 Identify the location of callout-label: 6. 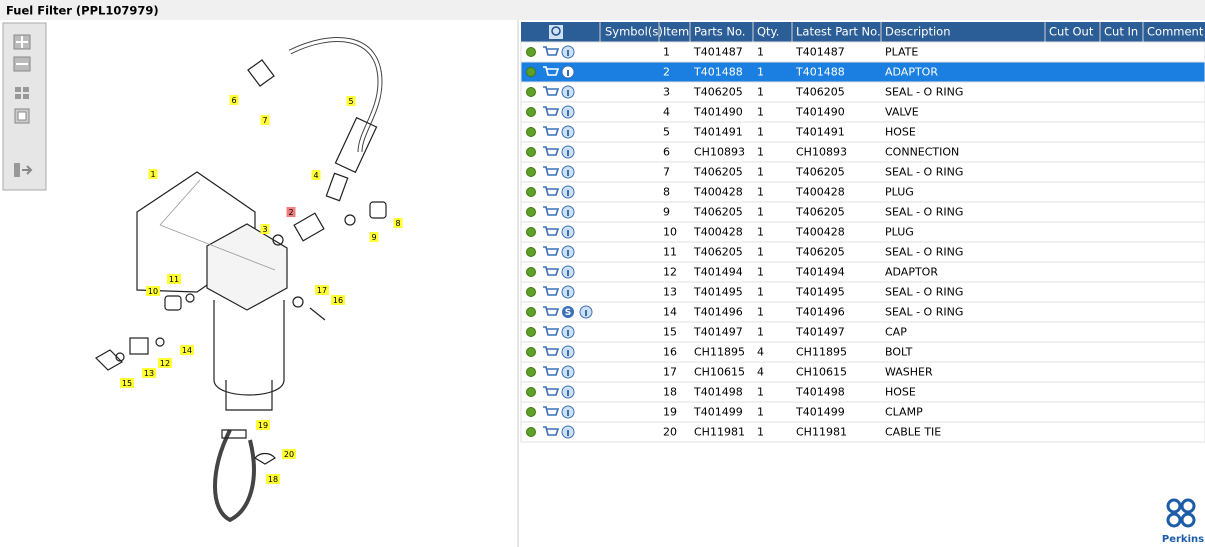
(233, 100).